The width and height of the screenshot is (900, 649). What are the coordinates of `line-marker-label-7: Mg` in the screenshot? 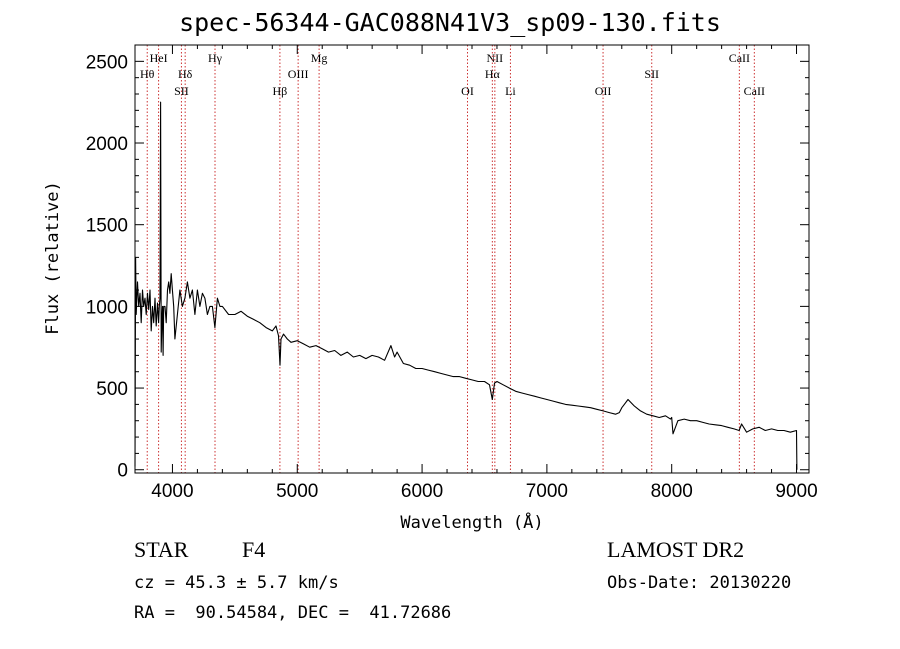 It's located at (319, 58).